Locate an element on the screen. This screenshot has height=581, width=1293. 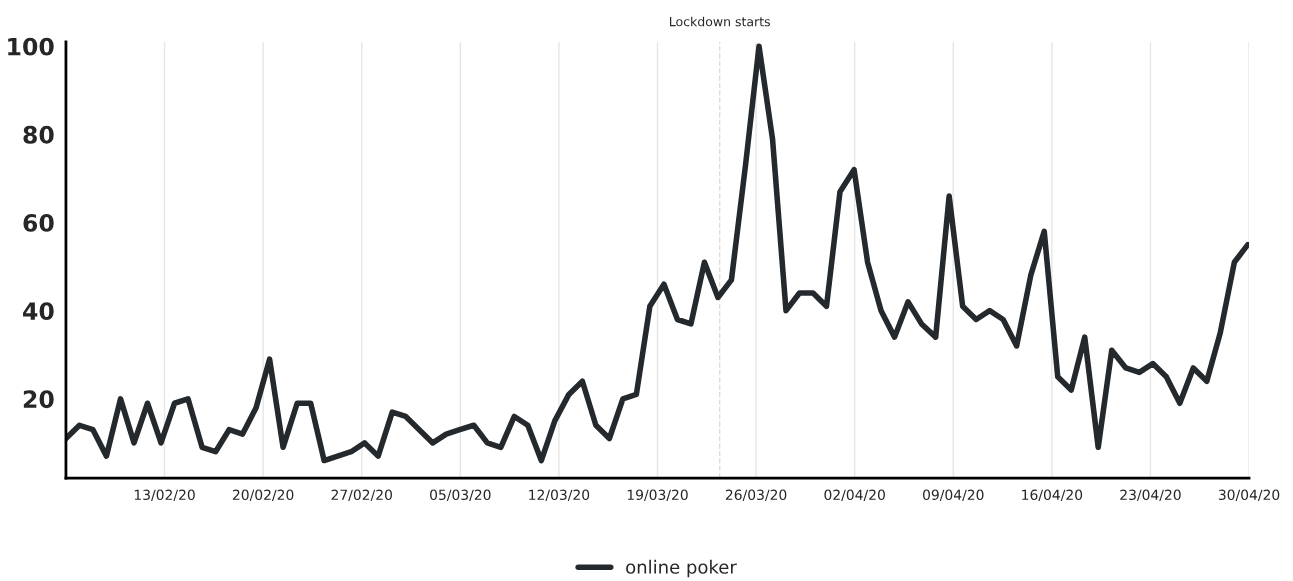
x-tick-label: 23/04/20 is located at coordinates (1150, 495).